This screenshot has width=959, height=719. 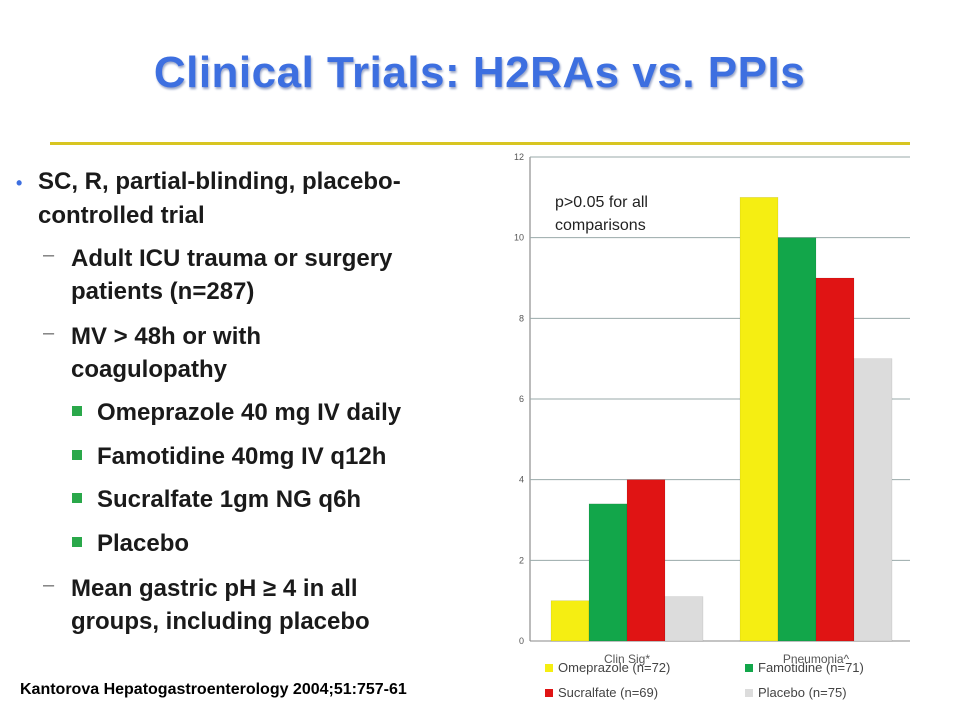 I want to click on bullet-placebo: Placebo, so click(x=143, y=543).